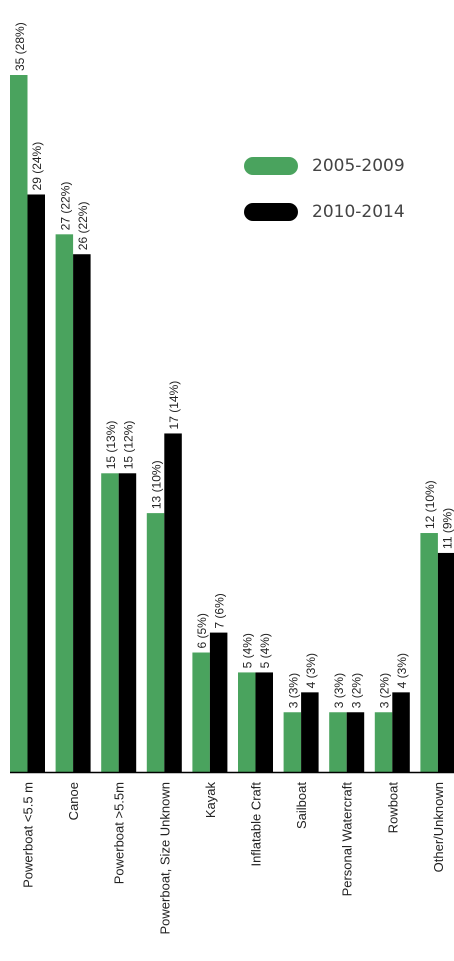 The image size is (454, 961). What do you see at coordinates (301, 805) in the screenshot?
I see `category-label-7: Sailboat` at bounding box center [301, 805].